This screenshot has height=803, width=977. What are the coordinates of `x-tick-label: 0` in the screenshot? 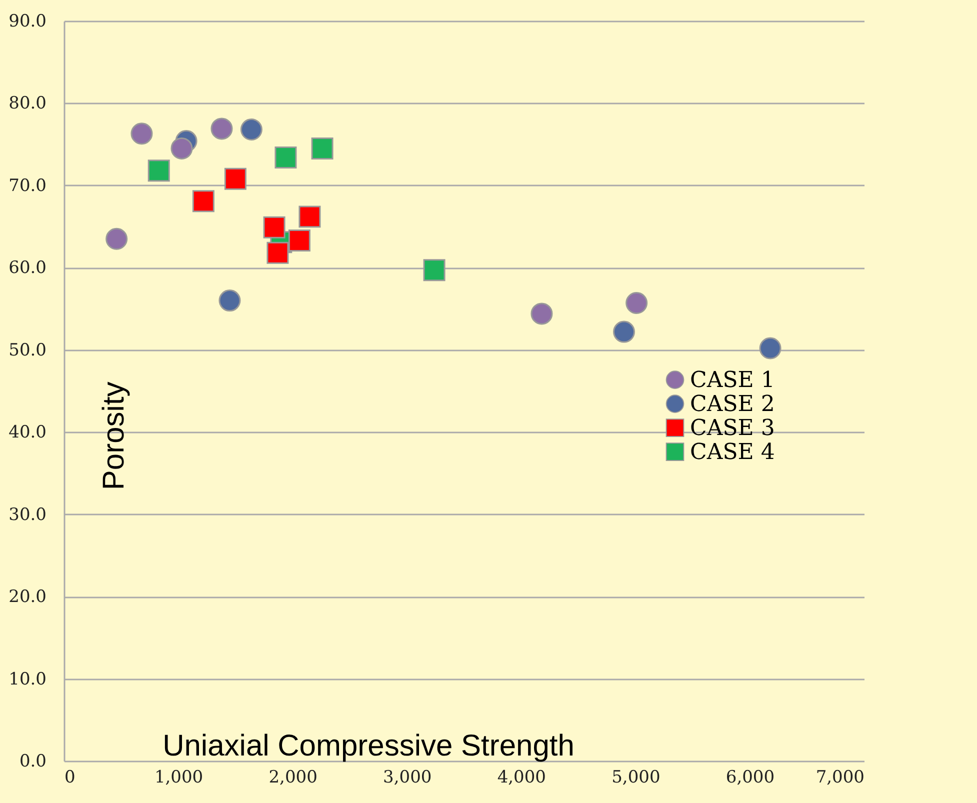 It's located at (70, 778).